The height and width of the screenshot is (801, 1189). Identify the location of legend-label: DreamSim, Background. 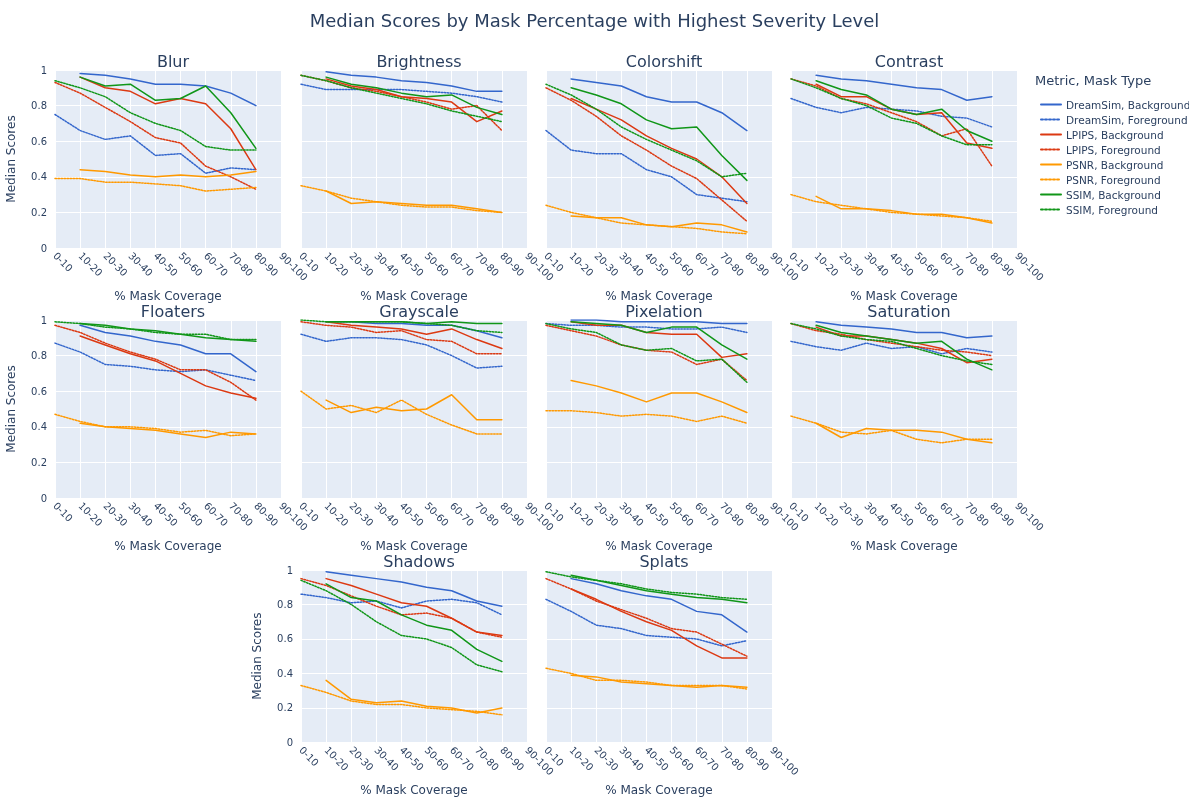
(1127, 104).